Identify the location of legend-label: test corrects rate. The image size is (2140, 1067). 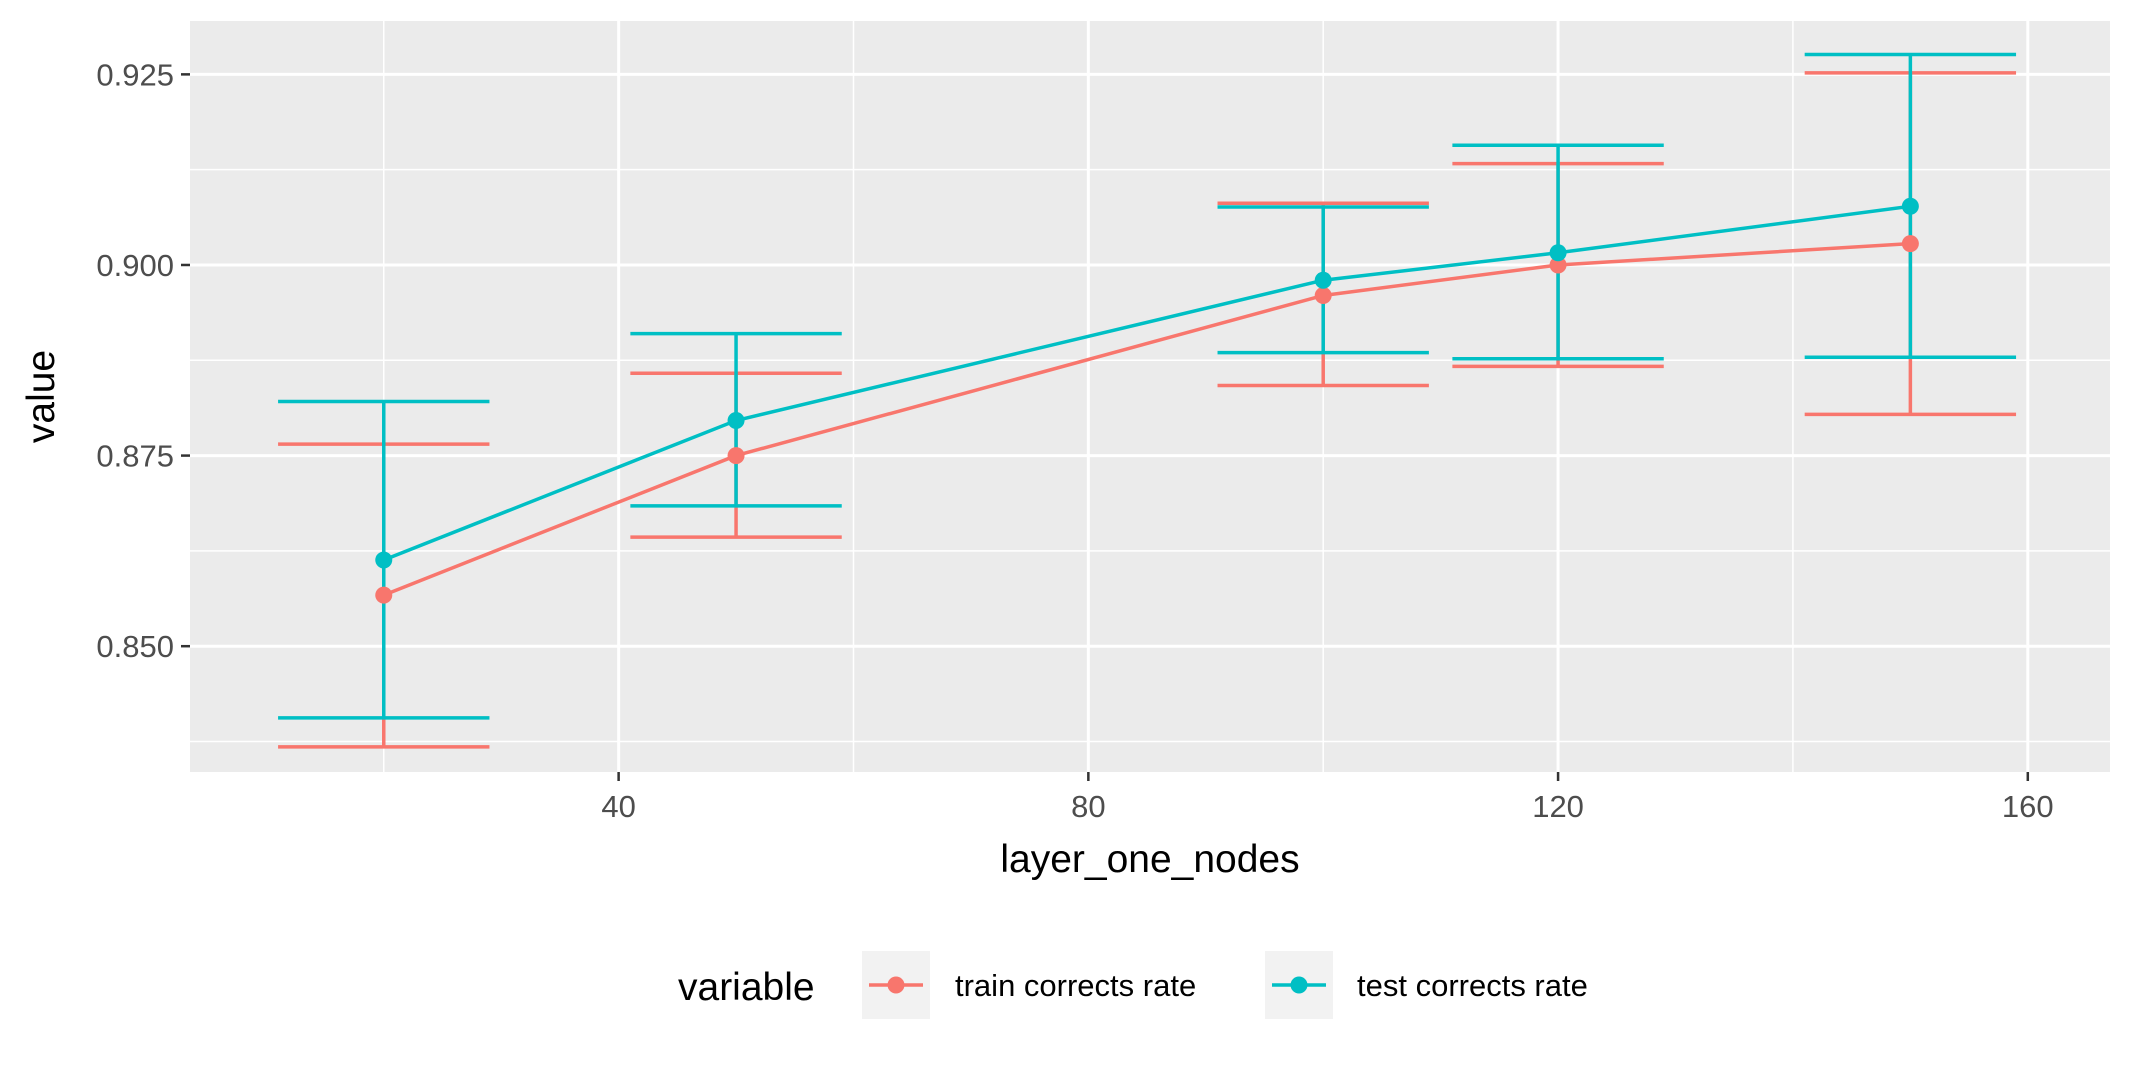
(1472, 985).